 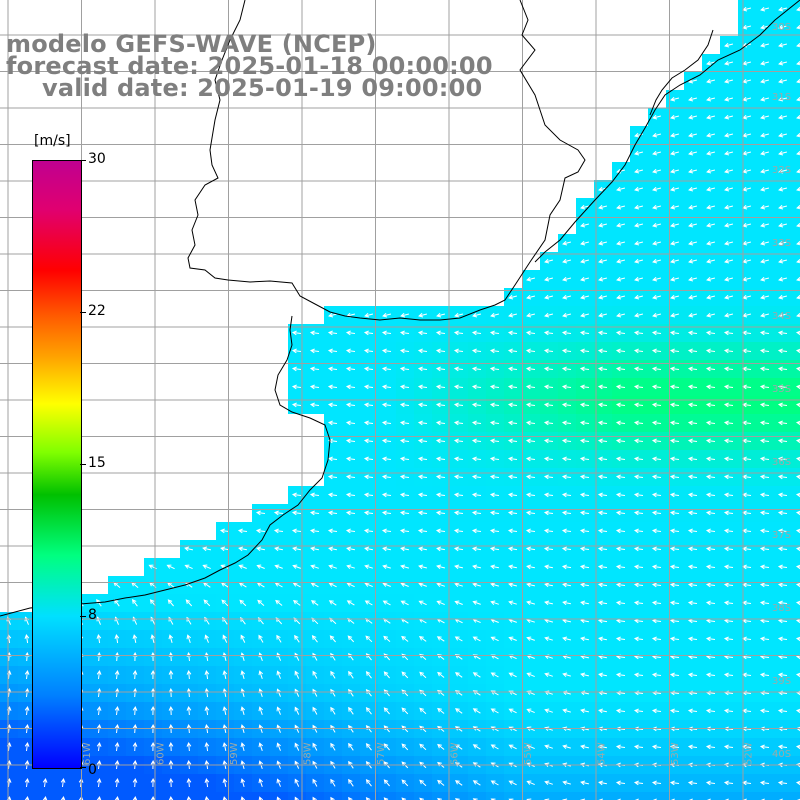 What do you see at coordinates (52, 141) in the screenshot?
I see `colorbar-unit: [m/s]` at bounding box center [52, 141].